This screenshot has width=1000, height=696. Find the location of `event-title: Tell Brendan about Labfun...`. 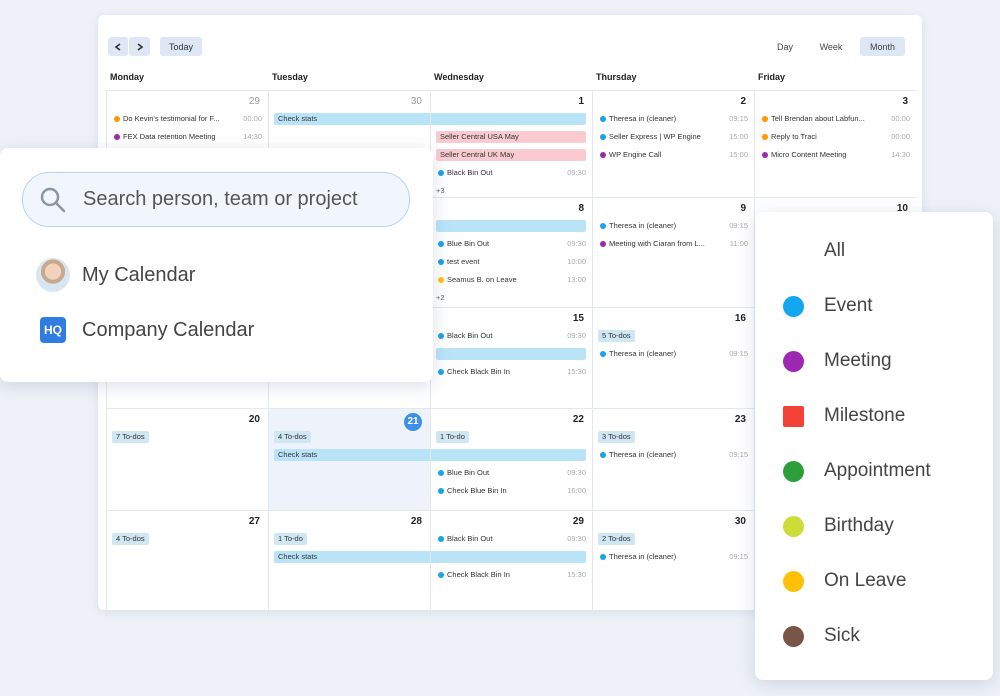

event-title: Tell Brendan about Labfun... is located at coordinates (818, 118).